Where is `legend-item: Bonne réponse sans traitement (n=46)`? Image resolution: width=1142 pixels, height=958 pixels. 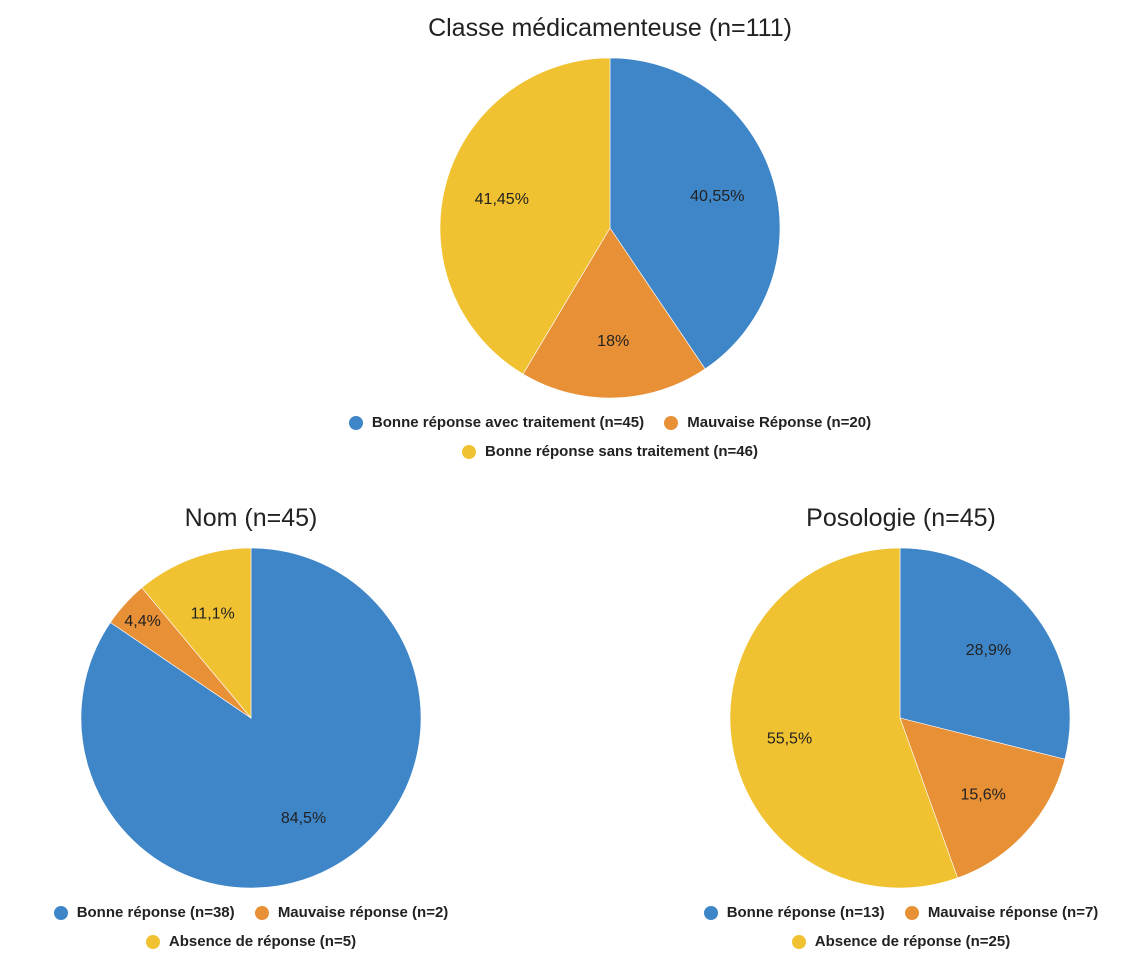 legend-item: Bonne réponse sans traitement (n=46) is located at coordinates (610, 452).